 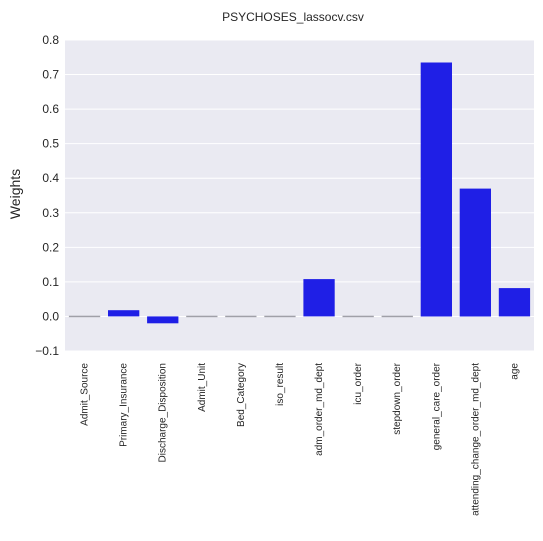 What do you see at coordinates (50, 109) in the screenshot?
I see `y-tick-label: 0.6` at bounding box center [50, 109].